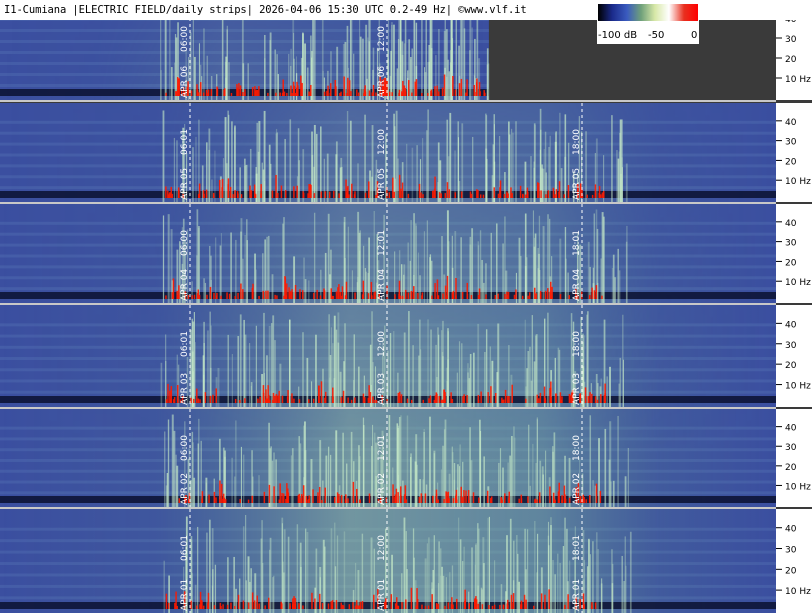 Image resolution: width=812 pixels, height=613 pixels. I want to click on legend-colorbar, so click(648, 12).